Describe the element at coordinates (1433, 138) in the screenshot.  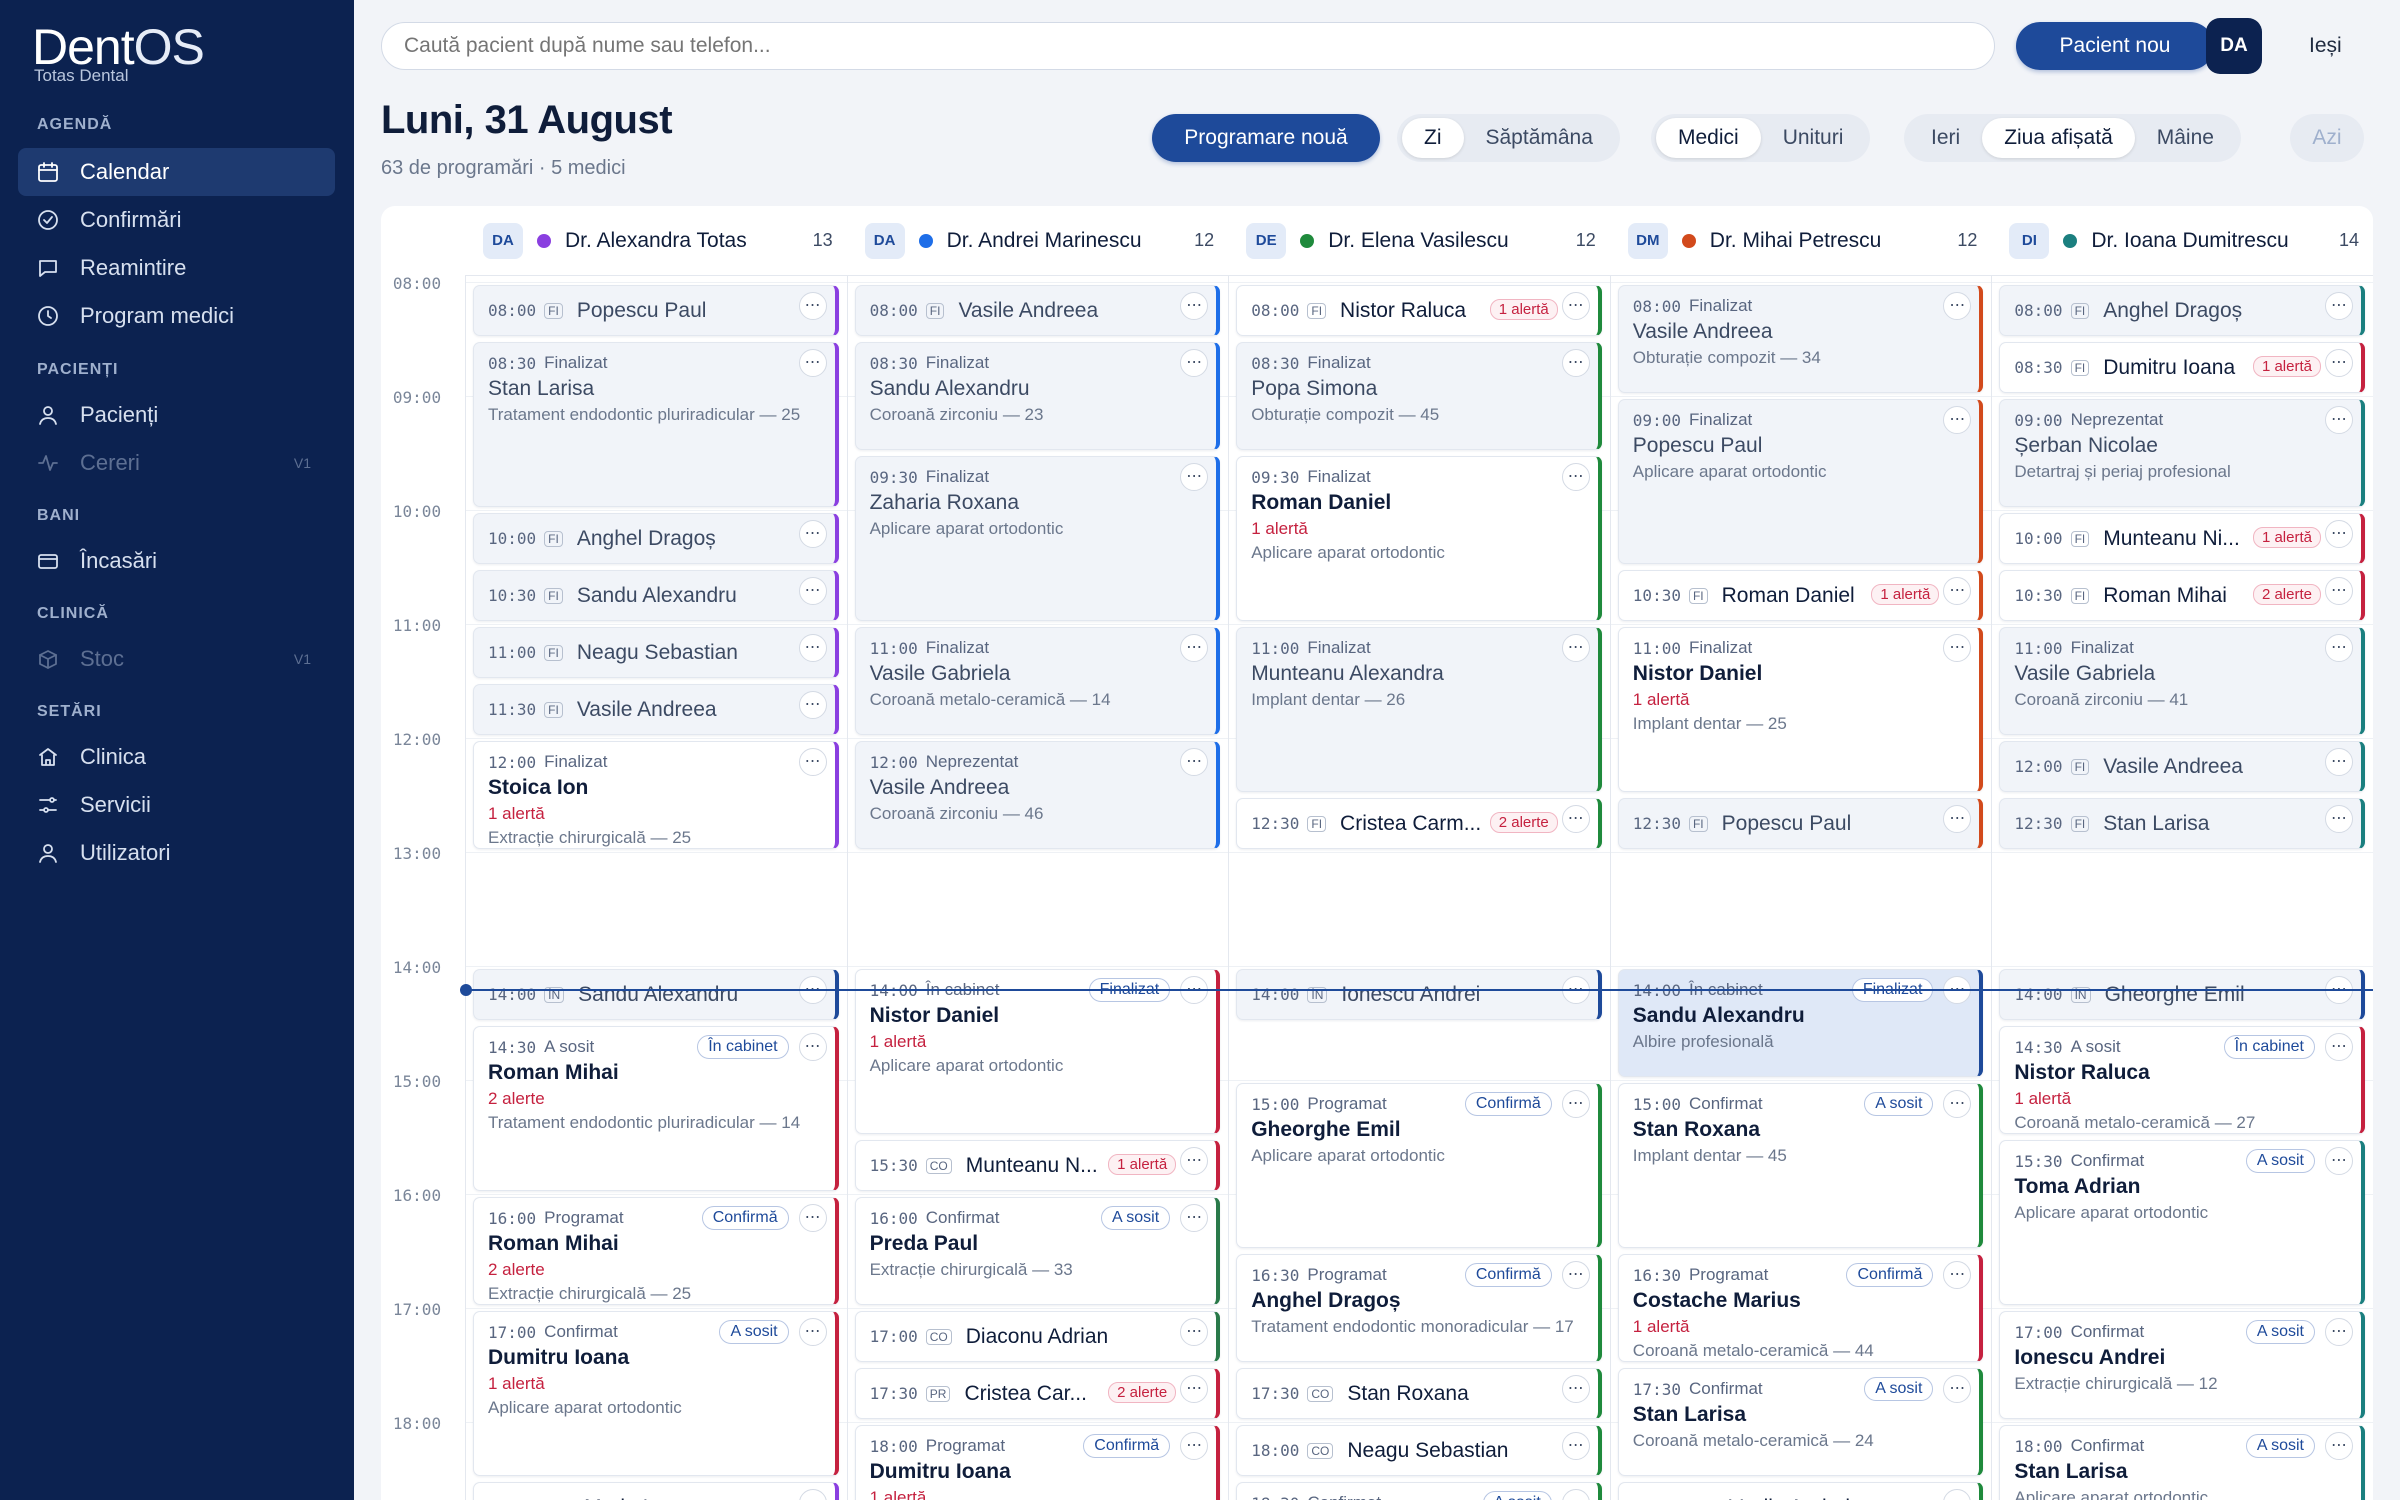
I see `tab-zi: Zi` at that location.